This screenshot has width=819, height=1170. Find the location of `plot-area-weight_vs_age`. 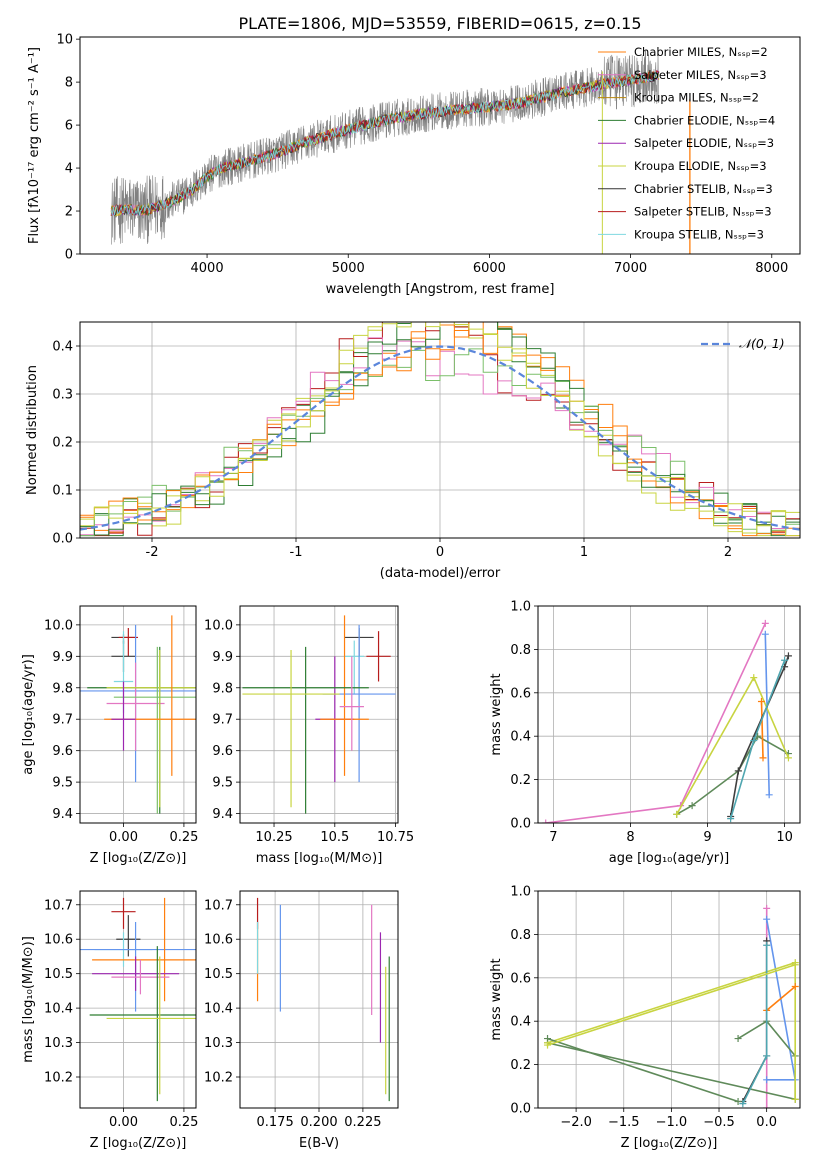

plot-area-weight_vs_age is located at coordinates (669, 714).